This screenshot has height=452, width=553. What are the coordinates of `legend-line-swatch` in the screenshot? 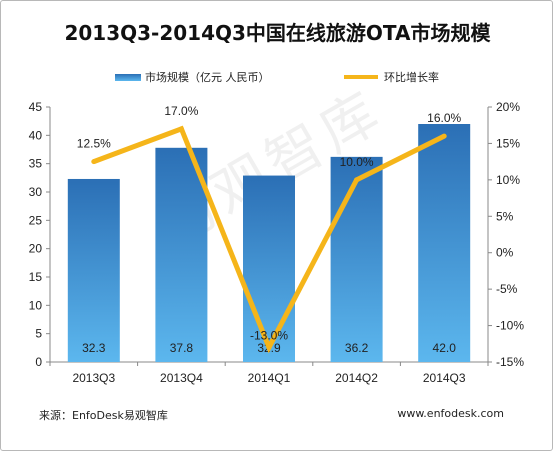 It's located at (361, 77).